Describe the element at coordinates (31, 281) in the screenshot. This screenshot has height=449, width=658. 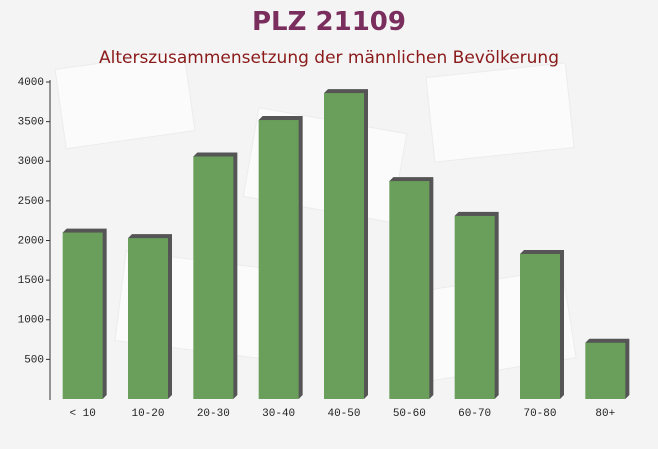
I see `y-tick-label: 1500` at that location.